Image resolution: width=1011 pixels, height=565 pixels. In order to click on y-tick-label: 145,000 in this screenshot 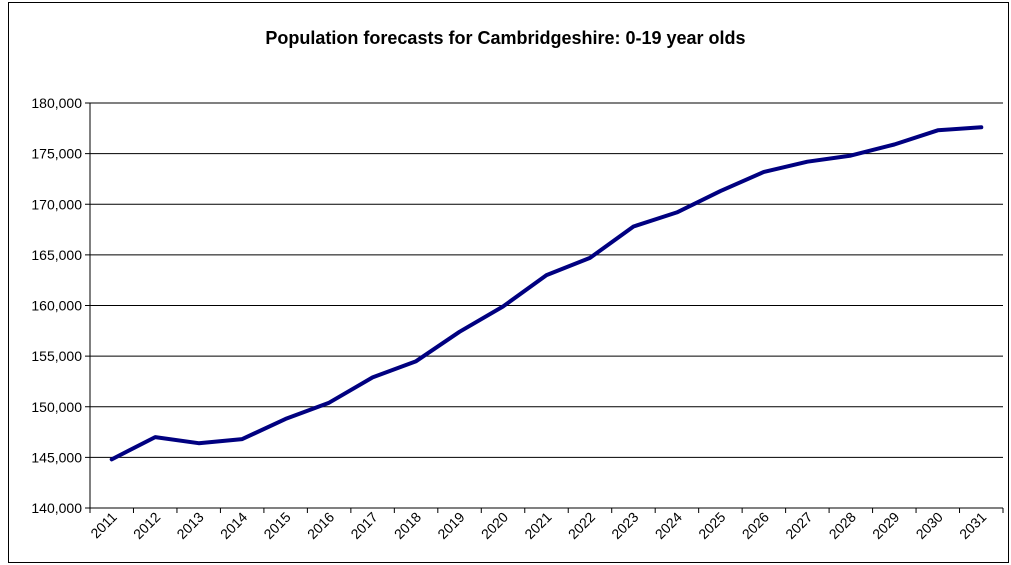, I will do `click(56, 457)`.